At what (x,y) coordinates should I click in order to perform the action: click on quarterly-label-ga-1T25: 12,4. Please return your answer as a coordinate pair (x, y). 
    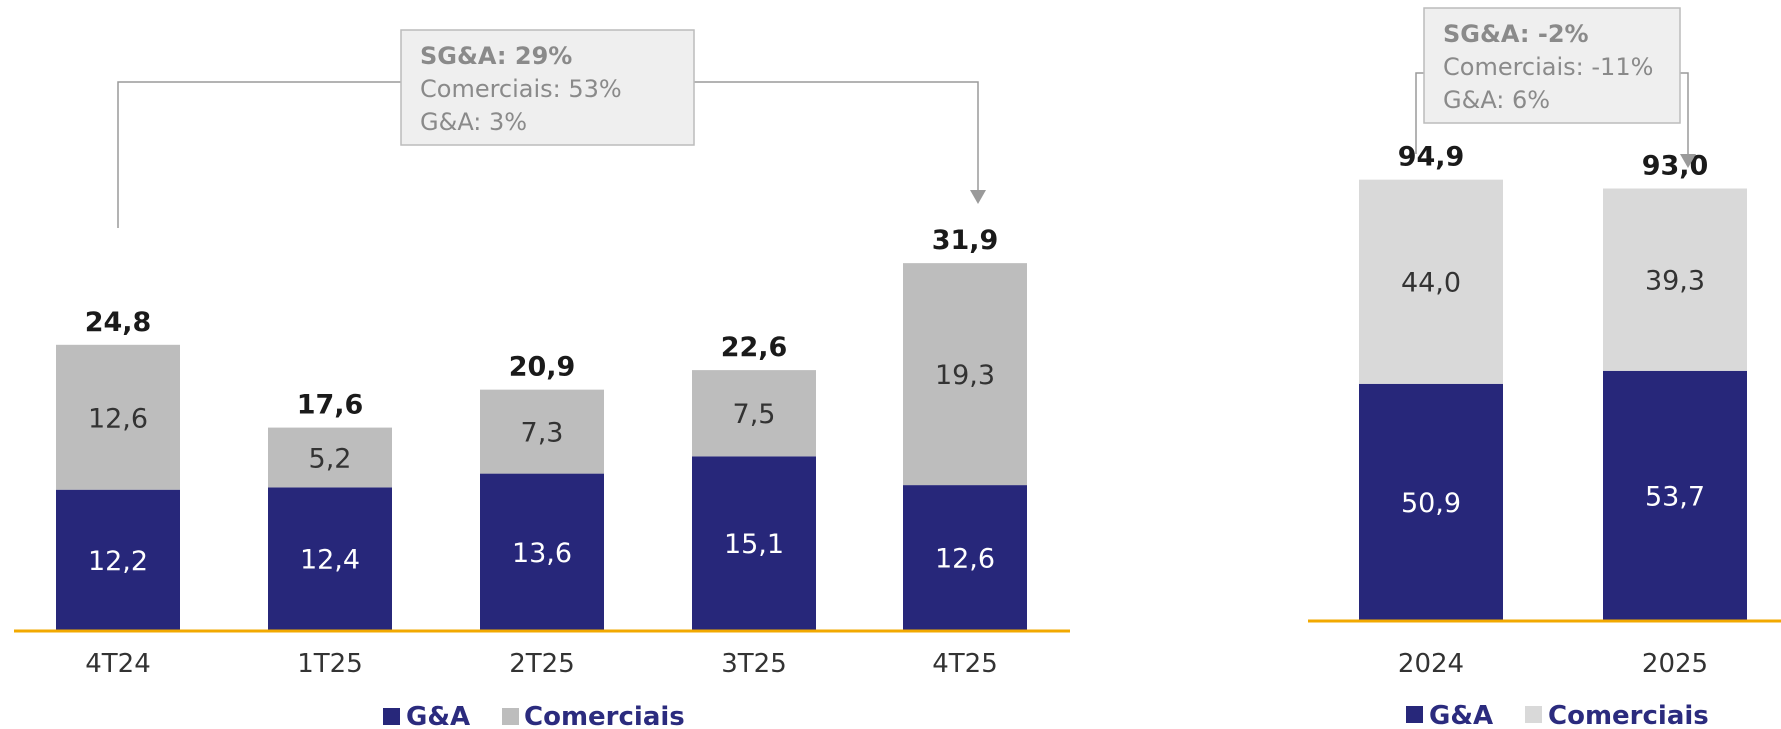
    Looking at the image, I should click on (330, 560).